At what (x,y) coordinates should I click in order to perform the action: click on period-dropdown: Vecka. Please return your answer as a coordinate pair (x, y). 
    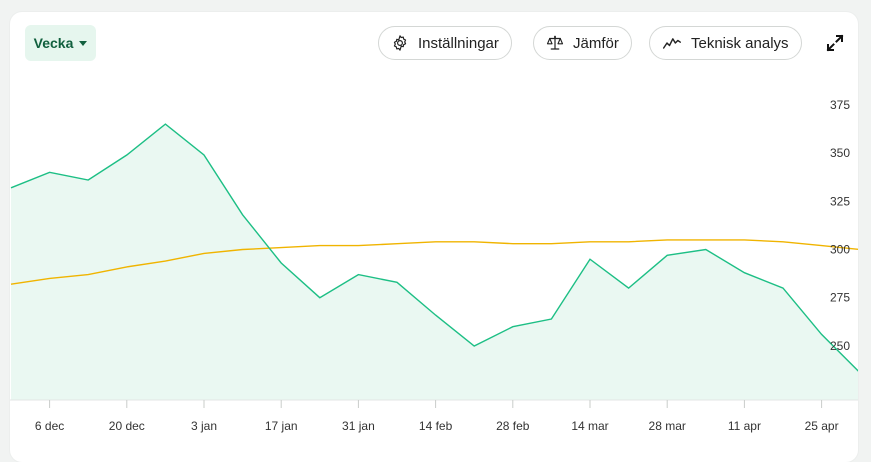
    Looking at the image, I should click on (60, 43).